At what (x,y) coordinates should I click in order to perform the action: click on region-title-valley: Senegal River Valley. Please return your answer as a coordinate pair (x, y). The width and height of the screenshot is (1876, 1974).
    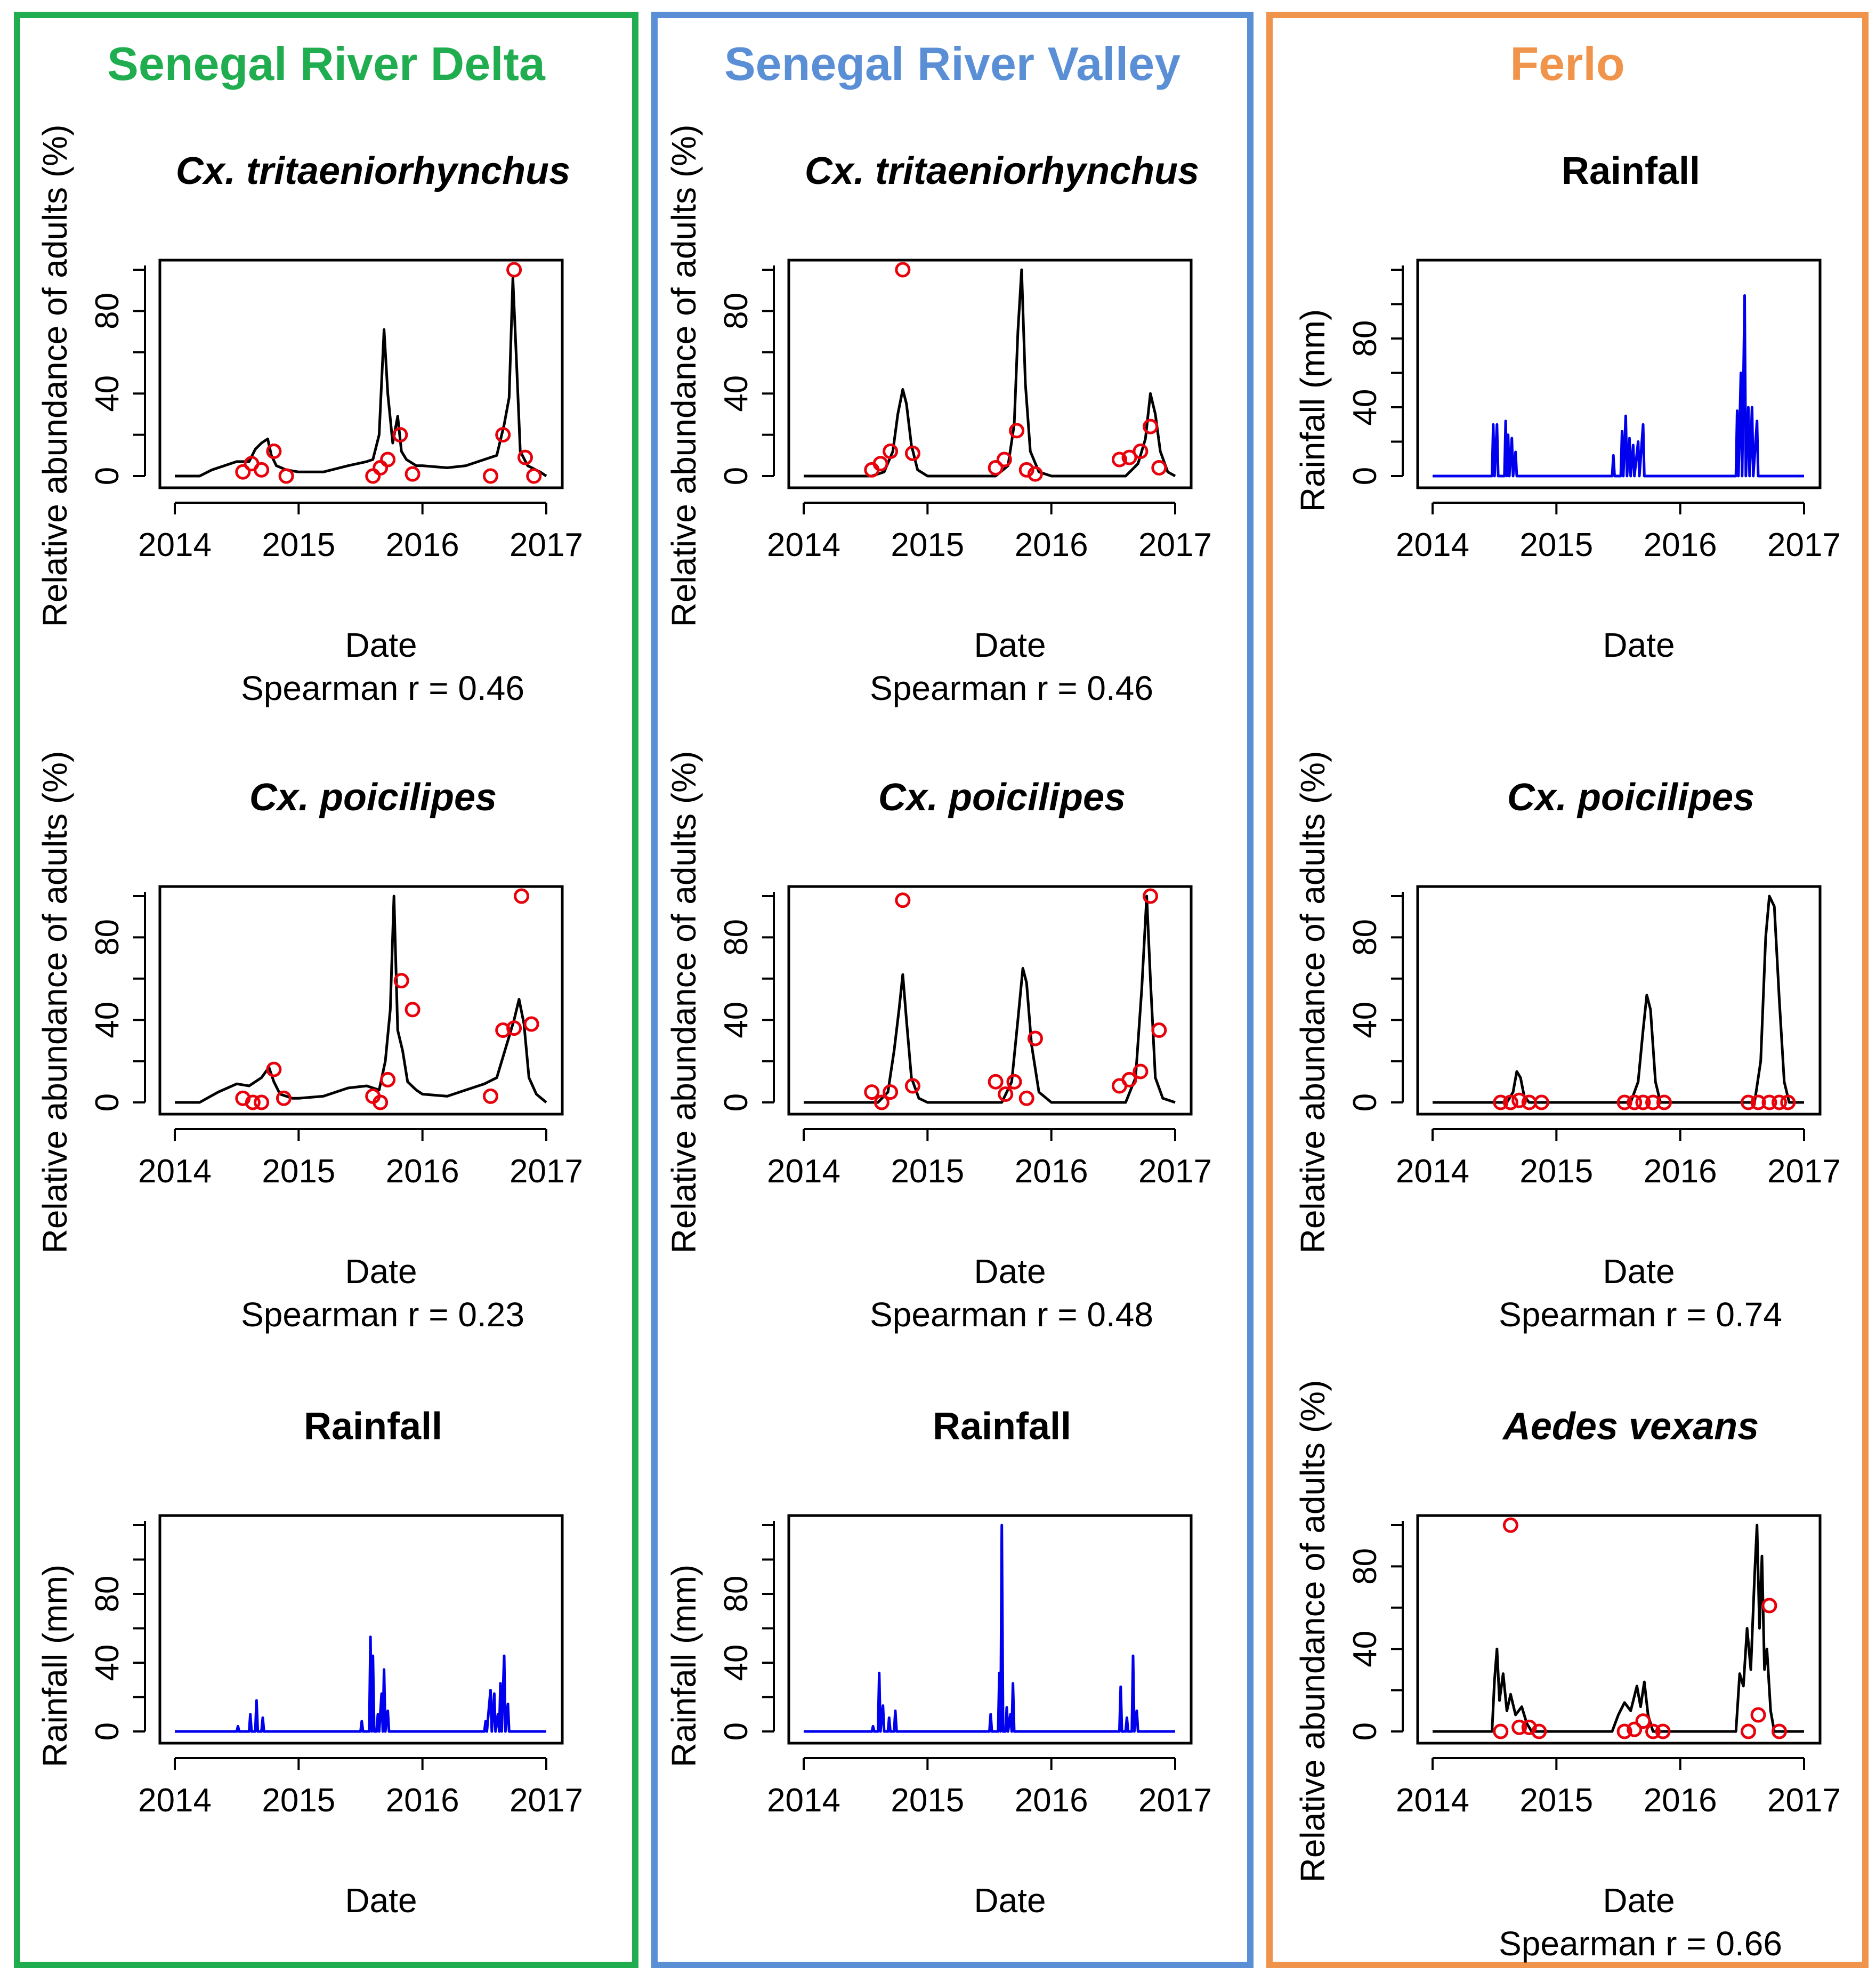
    Looking at the image, I should click on (952, 63).